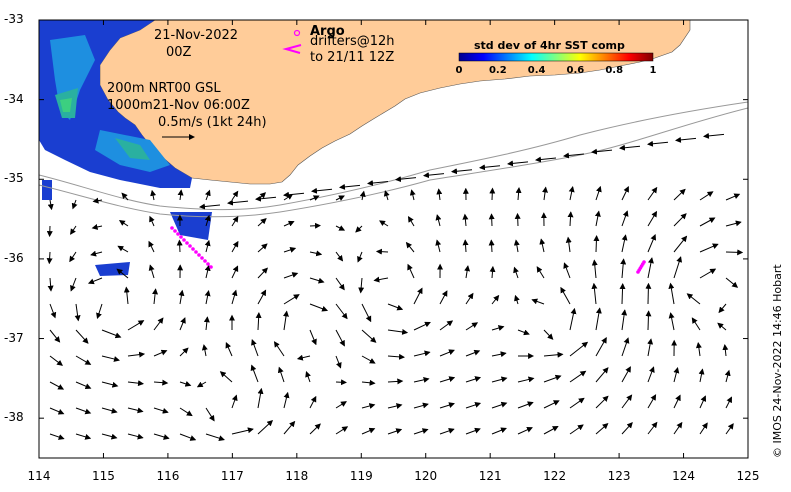  I want to click on product-label-1: 200m NRT00 GSL, so click(164, 88).